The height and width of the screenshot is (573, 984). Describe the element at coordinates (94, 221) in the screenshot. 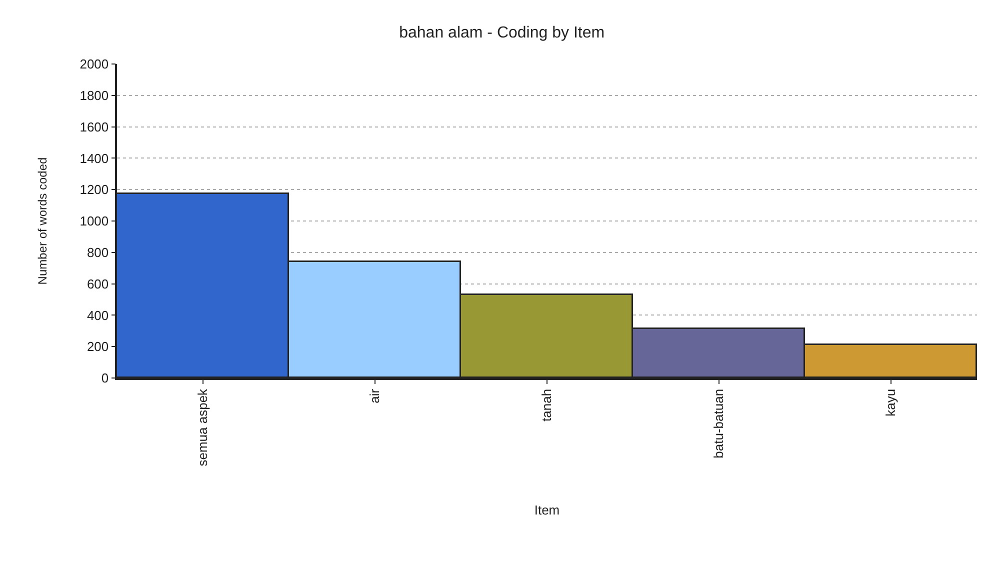

I see `y-tick-label: 1000` at that location.